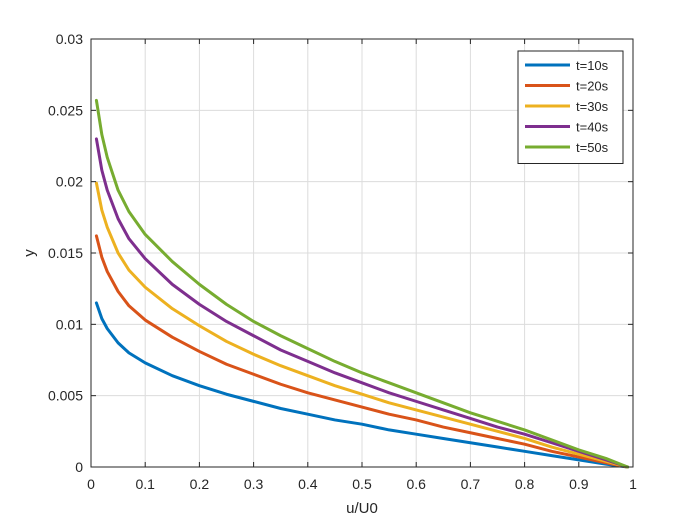 This screenshot has width=700, height=530. What do you see at coordinates (308, 484) in the screenshot?
I see `x-tick-label: 0.4` at bounding box center [308, 484].